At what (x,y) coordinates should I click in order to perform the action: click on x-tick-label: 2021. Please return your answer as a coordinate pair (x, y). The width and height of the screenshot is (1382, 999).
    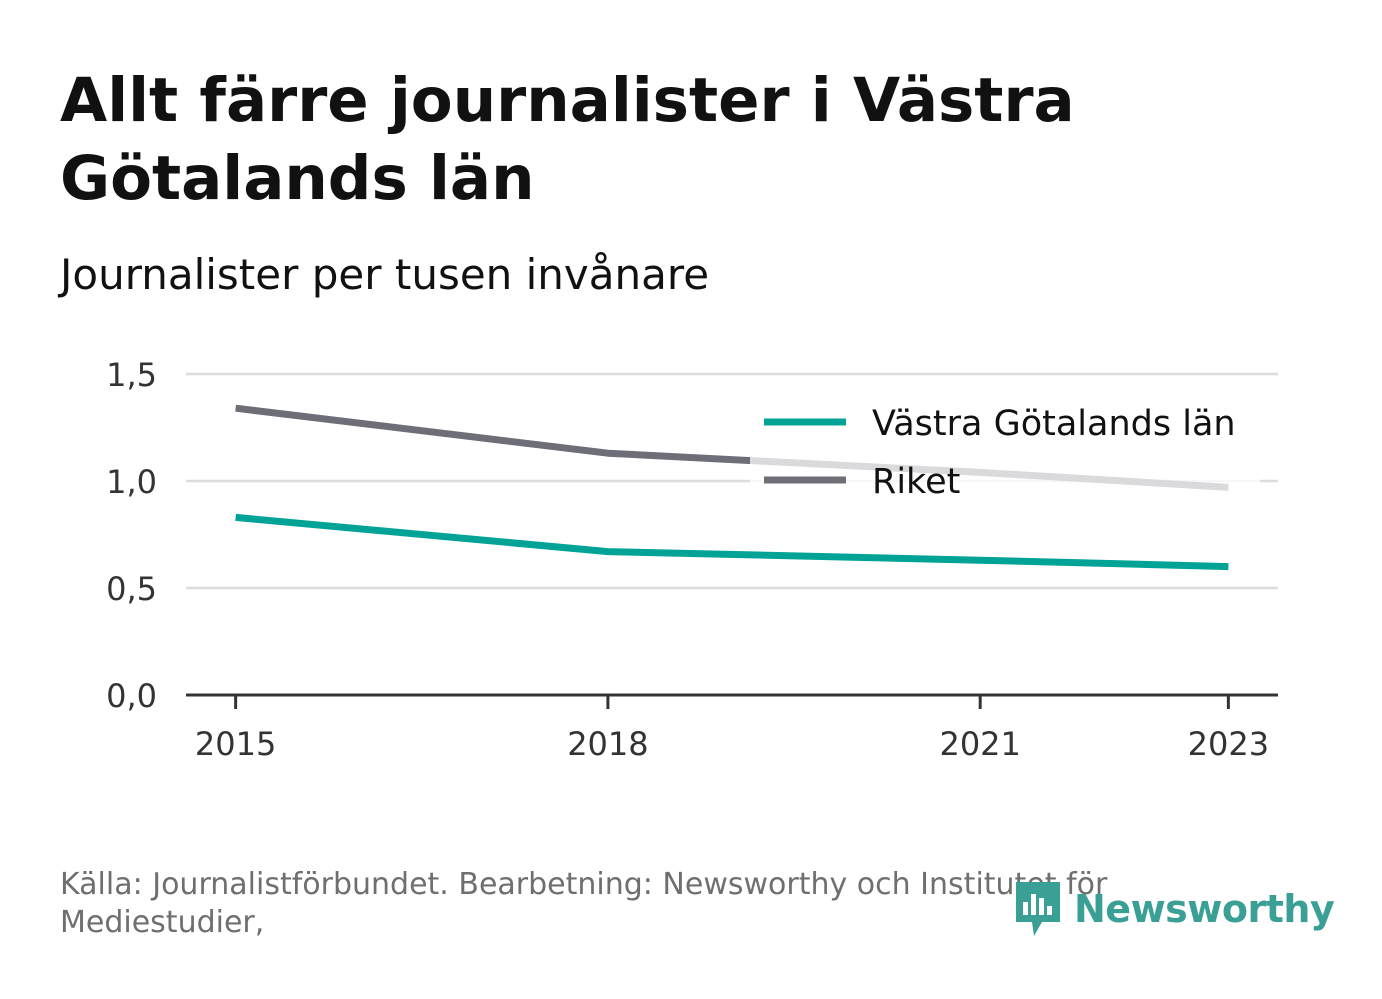
    Looking at the image, I should click on (979, 744).